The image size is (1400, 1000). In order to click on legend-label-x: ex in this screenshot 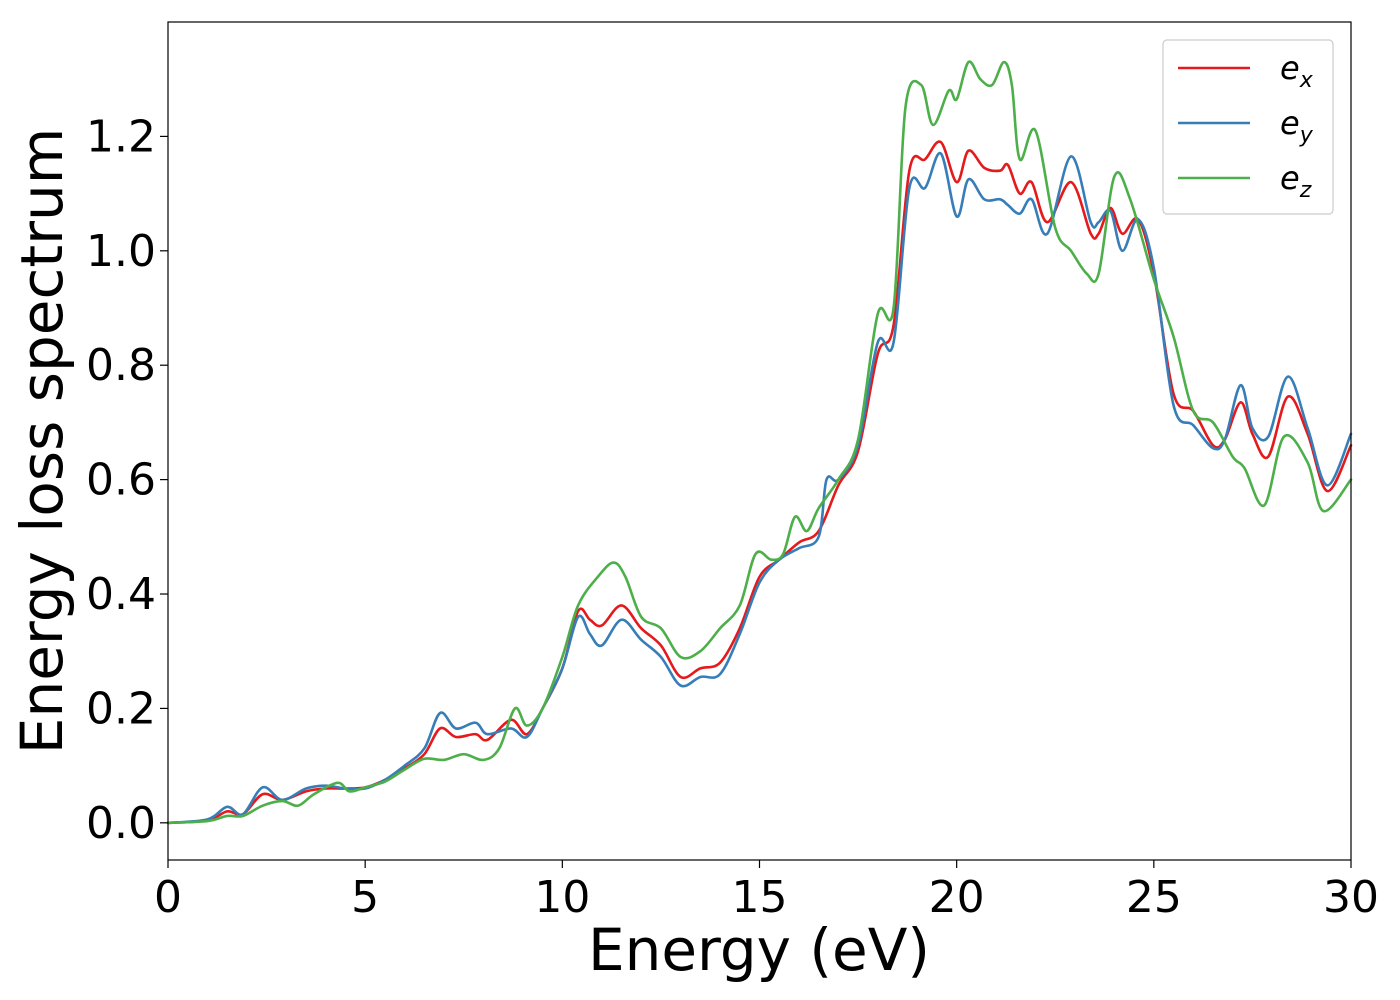, I will do `click(1297, 71)`.